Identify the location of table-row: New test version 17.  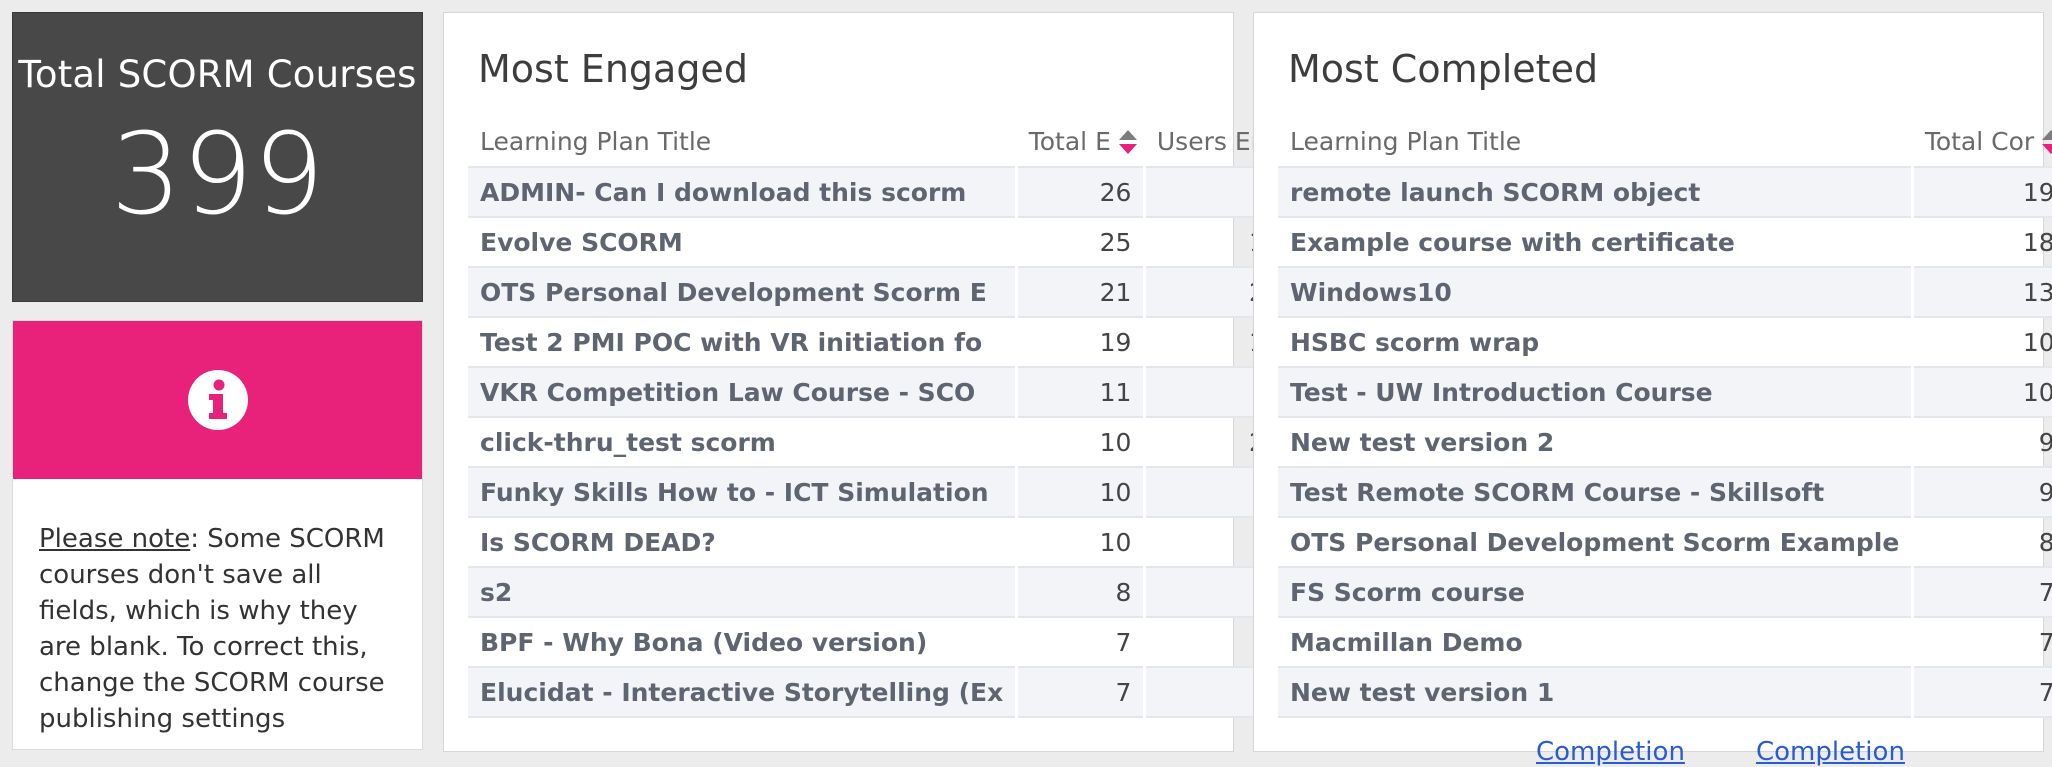
(1665, 692).